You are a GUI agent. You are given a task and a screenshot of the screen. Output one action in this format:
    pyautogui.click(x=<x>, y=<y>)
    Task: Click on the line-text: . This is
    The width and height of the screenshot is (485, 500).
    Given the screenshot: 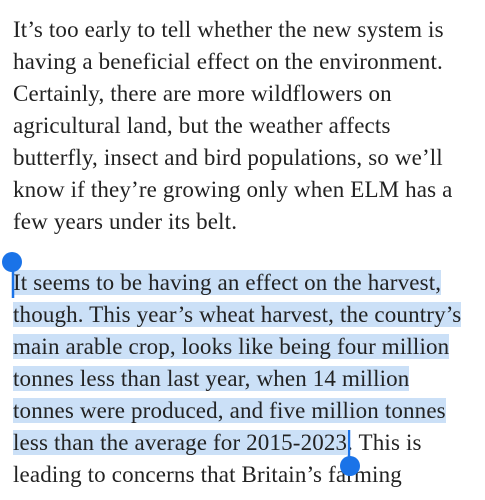 What is the action you would take?
    pyautogui.click(x=384, y=442)
    